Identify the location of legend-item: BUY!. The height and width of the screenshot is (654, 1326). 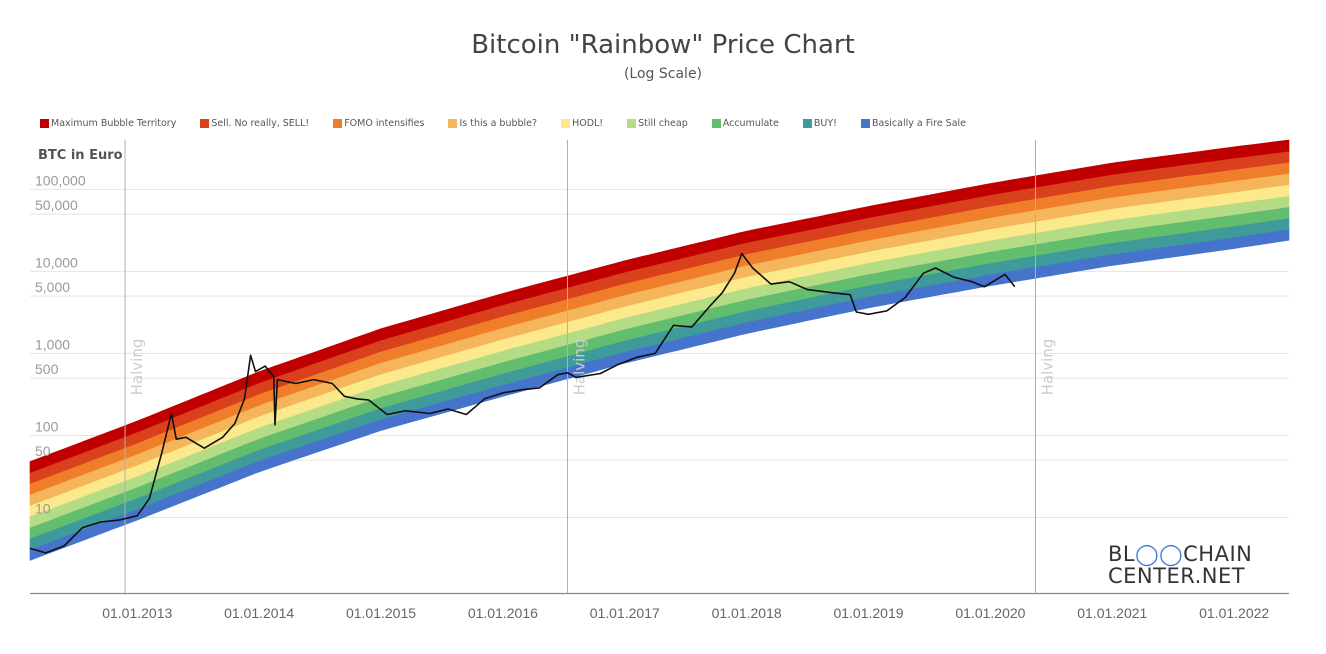
(819, 123).